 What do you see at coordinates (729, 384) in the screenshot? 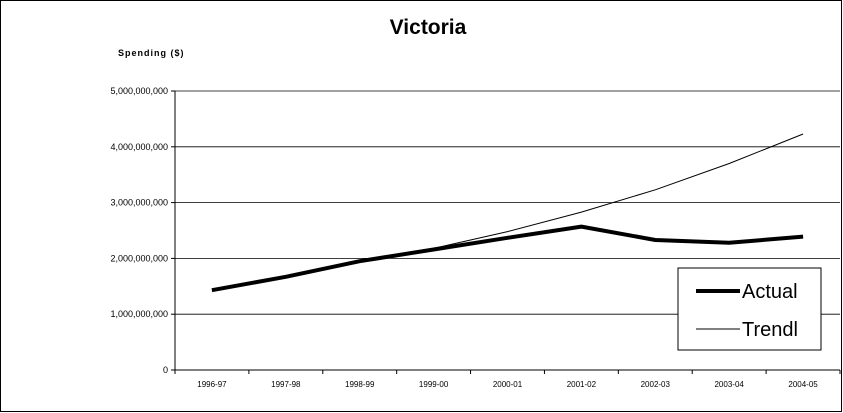
I see `x-tick-label: 2003-04` at bounding box center [729, 384].